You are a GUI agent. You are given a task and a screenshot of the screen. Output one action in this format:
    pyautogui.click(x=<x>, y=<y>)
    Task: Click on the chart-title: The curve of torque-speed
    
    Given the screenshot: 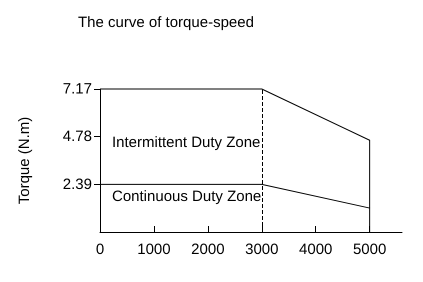 What is the action you would take?
    pyautogui.click(x=166, y=22)
    